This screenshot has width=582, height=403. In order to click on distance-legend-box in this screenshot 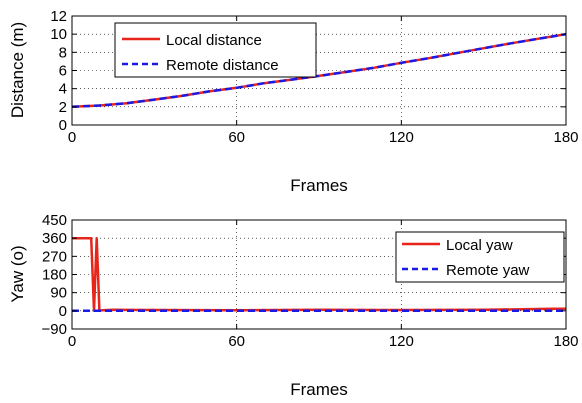, I will do `click(215, 50)`.